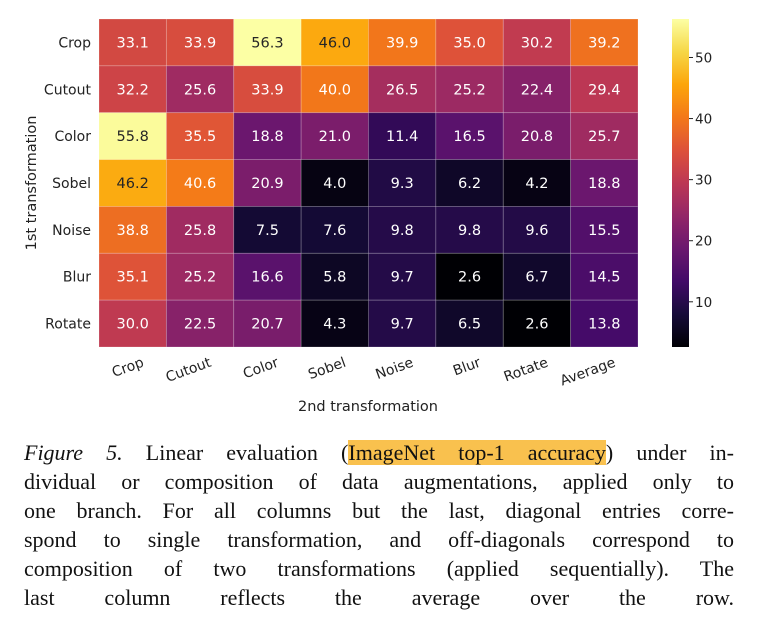 This screenshot has height=640, width=761. I want to click on cell-value: 7.6, so click(334, 231).